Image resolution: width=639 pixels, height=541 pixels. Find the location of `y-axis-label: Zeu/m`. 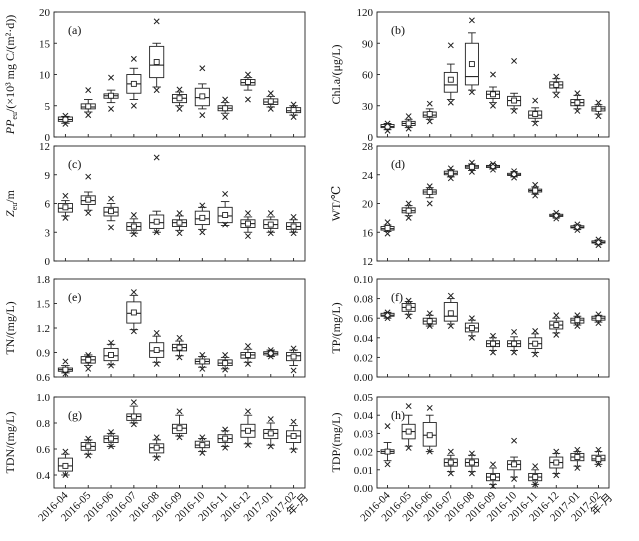

y-axis-label: Zeu/m is located at coordinates (11, 203).